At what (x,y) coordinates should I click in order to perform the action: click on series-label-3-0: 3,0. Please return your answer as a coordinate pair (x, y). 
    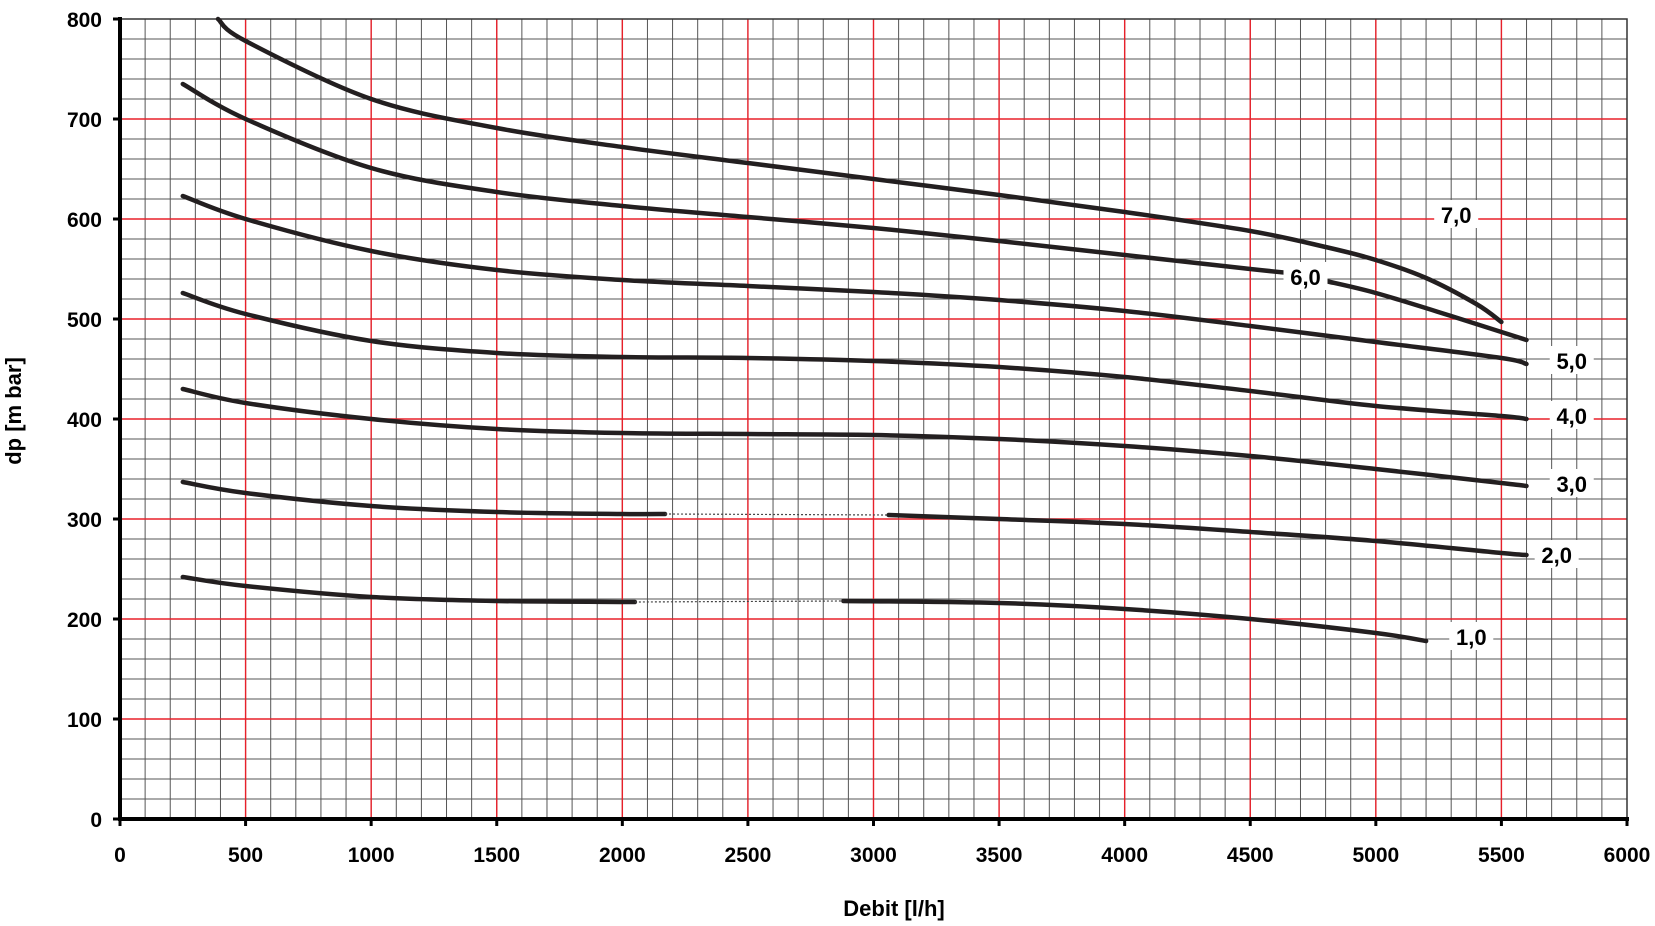
    Looking at the image, I should click on (1571, 483).